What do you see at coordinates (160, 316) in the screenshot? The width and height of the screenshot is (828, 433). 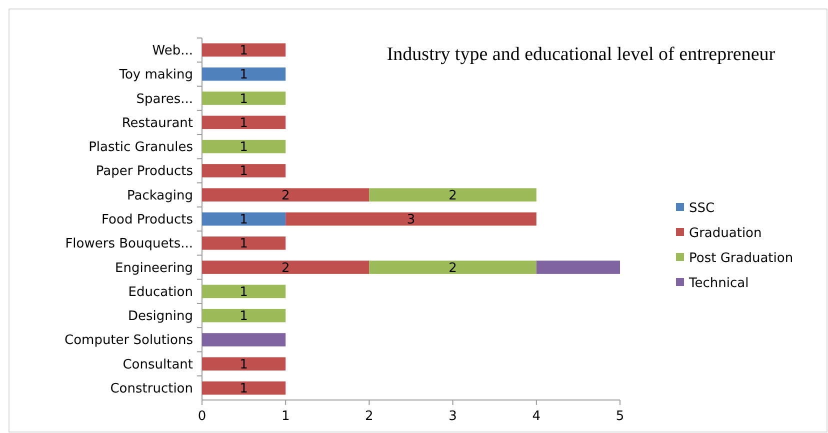 I see `y-tick-label: Designing` at bounding box center [160, 316].